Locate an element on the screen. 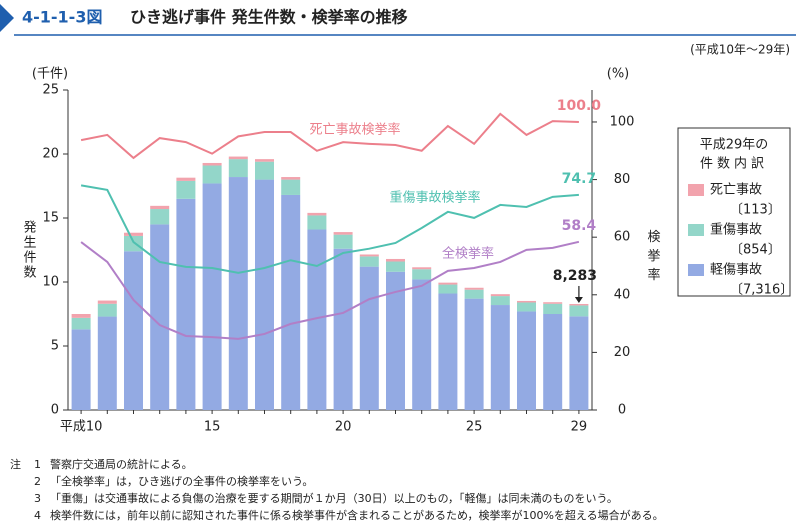  note-number: 1 is located at coordinates (37, 464).